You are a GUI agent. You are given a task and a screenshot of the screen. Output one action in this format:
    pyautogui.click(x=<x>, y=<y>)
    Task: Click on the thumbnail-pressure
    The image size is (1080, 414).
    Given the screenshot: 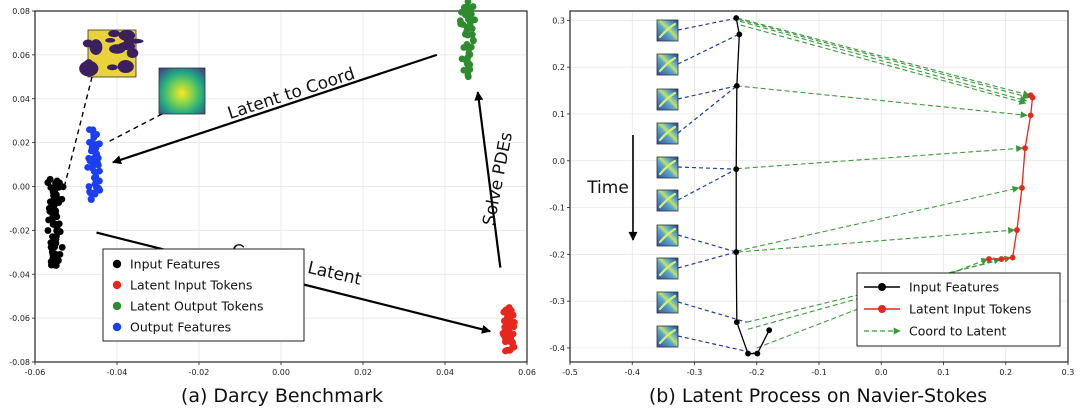 What is the action you would take?
    pyautogui.click(x=182, y=91)
    